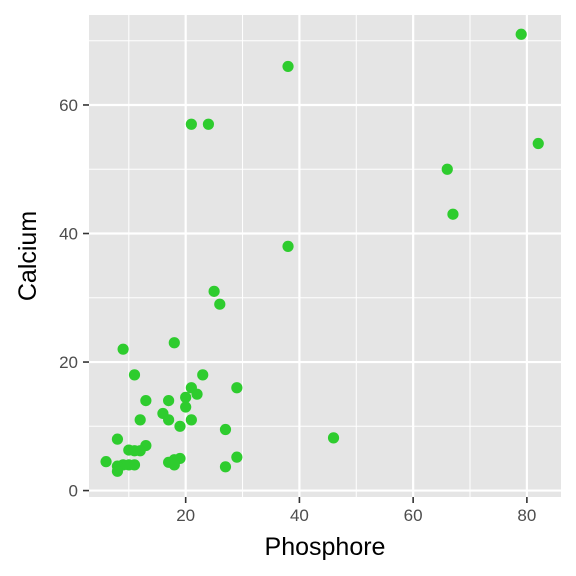 The width and height of the screenshot is (576, 576). What do you see at coordinates (28, 256) in the screenshot?
I see `y-axis-title: Calcium` at bounding box center [28, 256].